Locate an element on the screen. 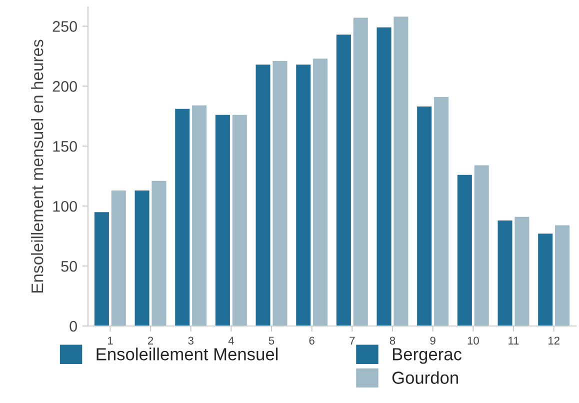 This screenshot has width=579, height=403. x-tick-label: 1 is located at coordinates (110, 340).